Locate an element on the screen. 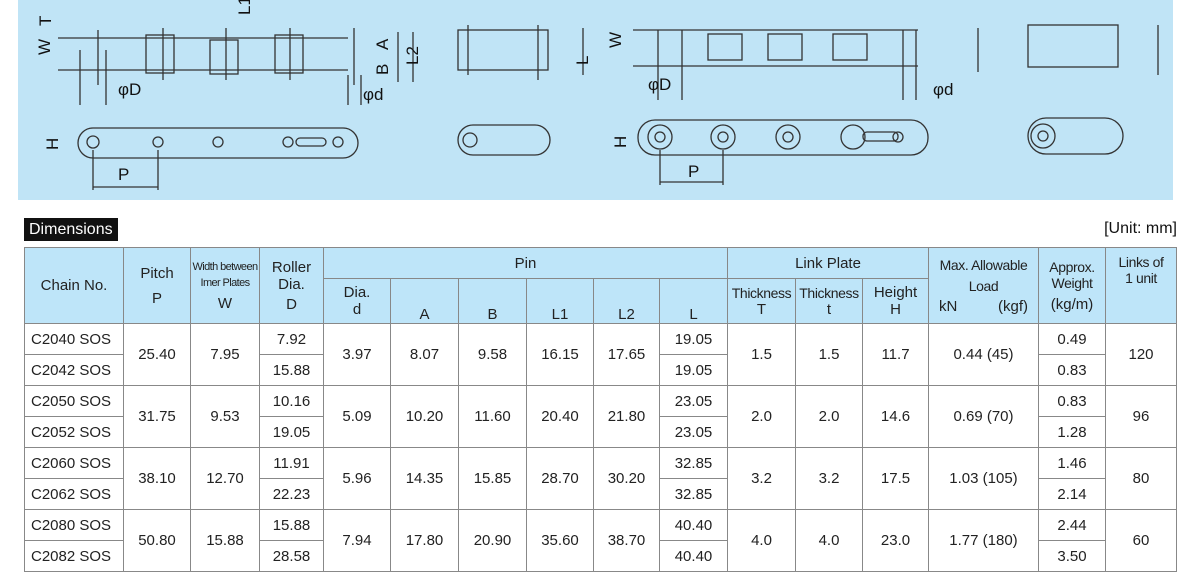 This screenshot has width=1192, height=582. pitch: 50.80 is located at coordinates (157, 540).